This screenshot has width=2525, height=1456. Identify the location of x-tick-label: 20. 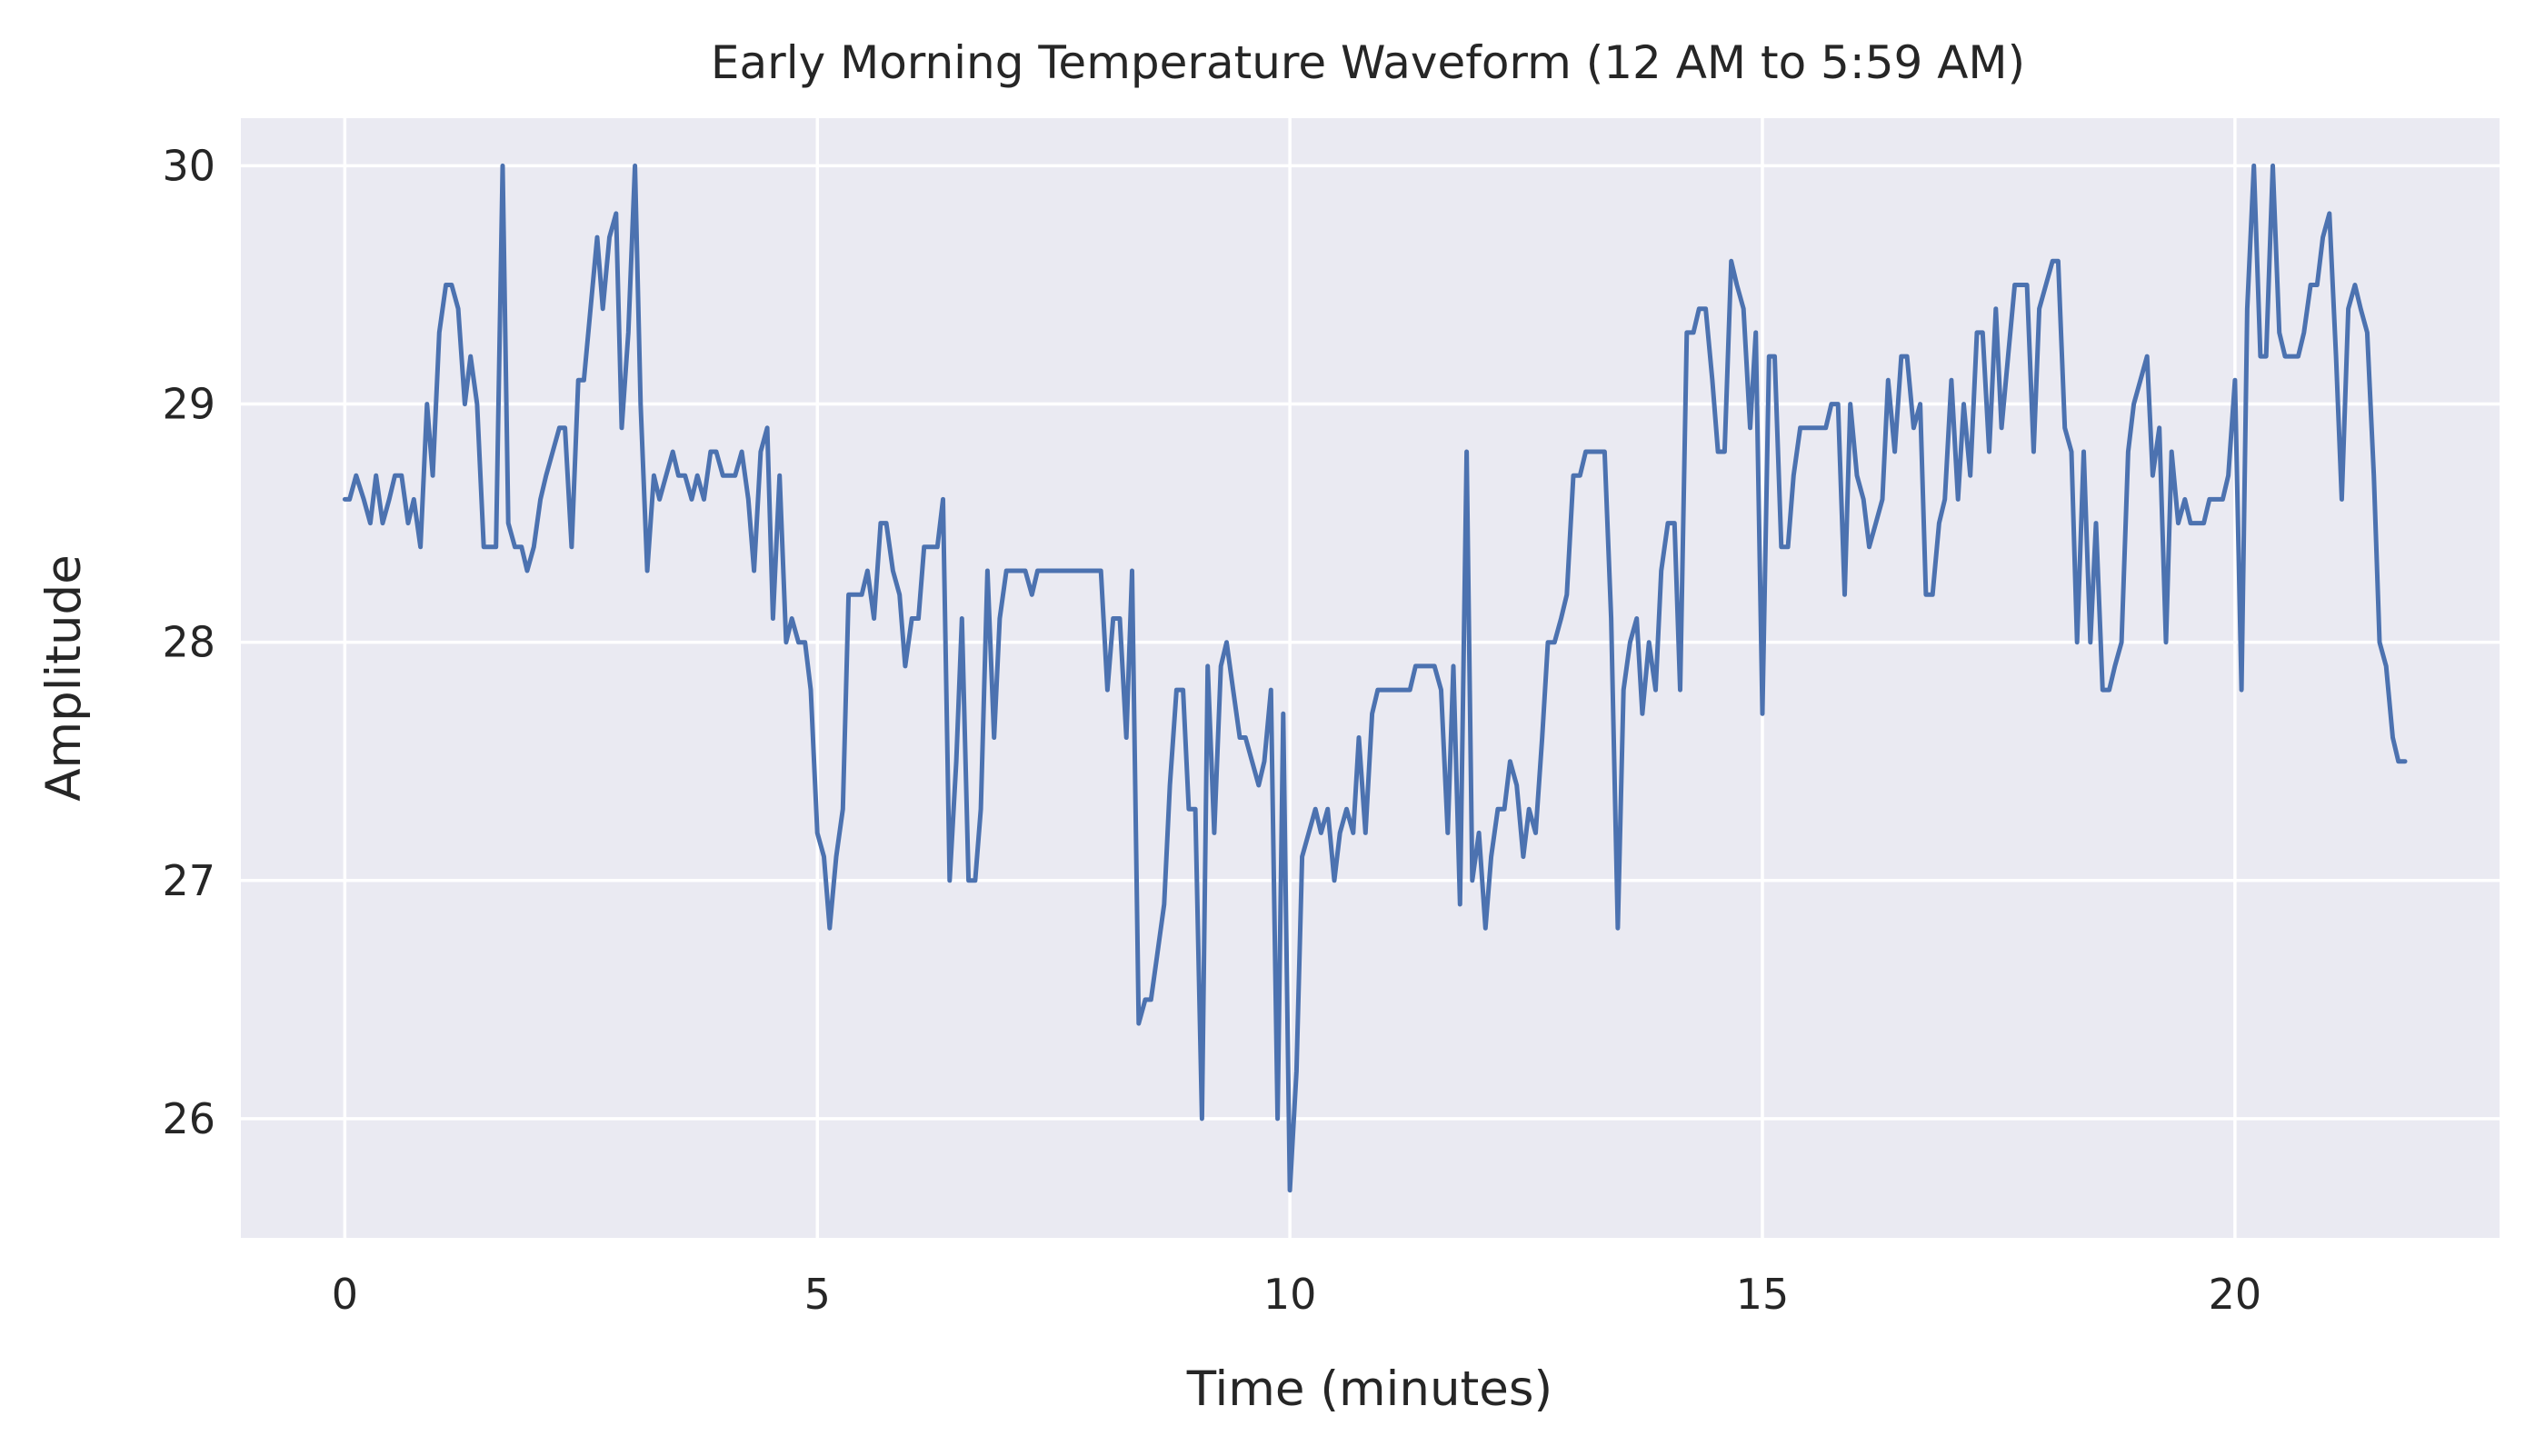
(2236, 1294).